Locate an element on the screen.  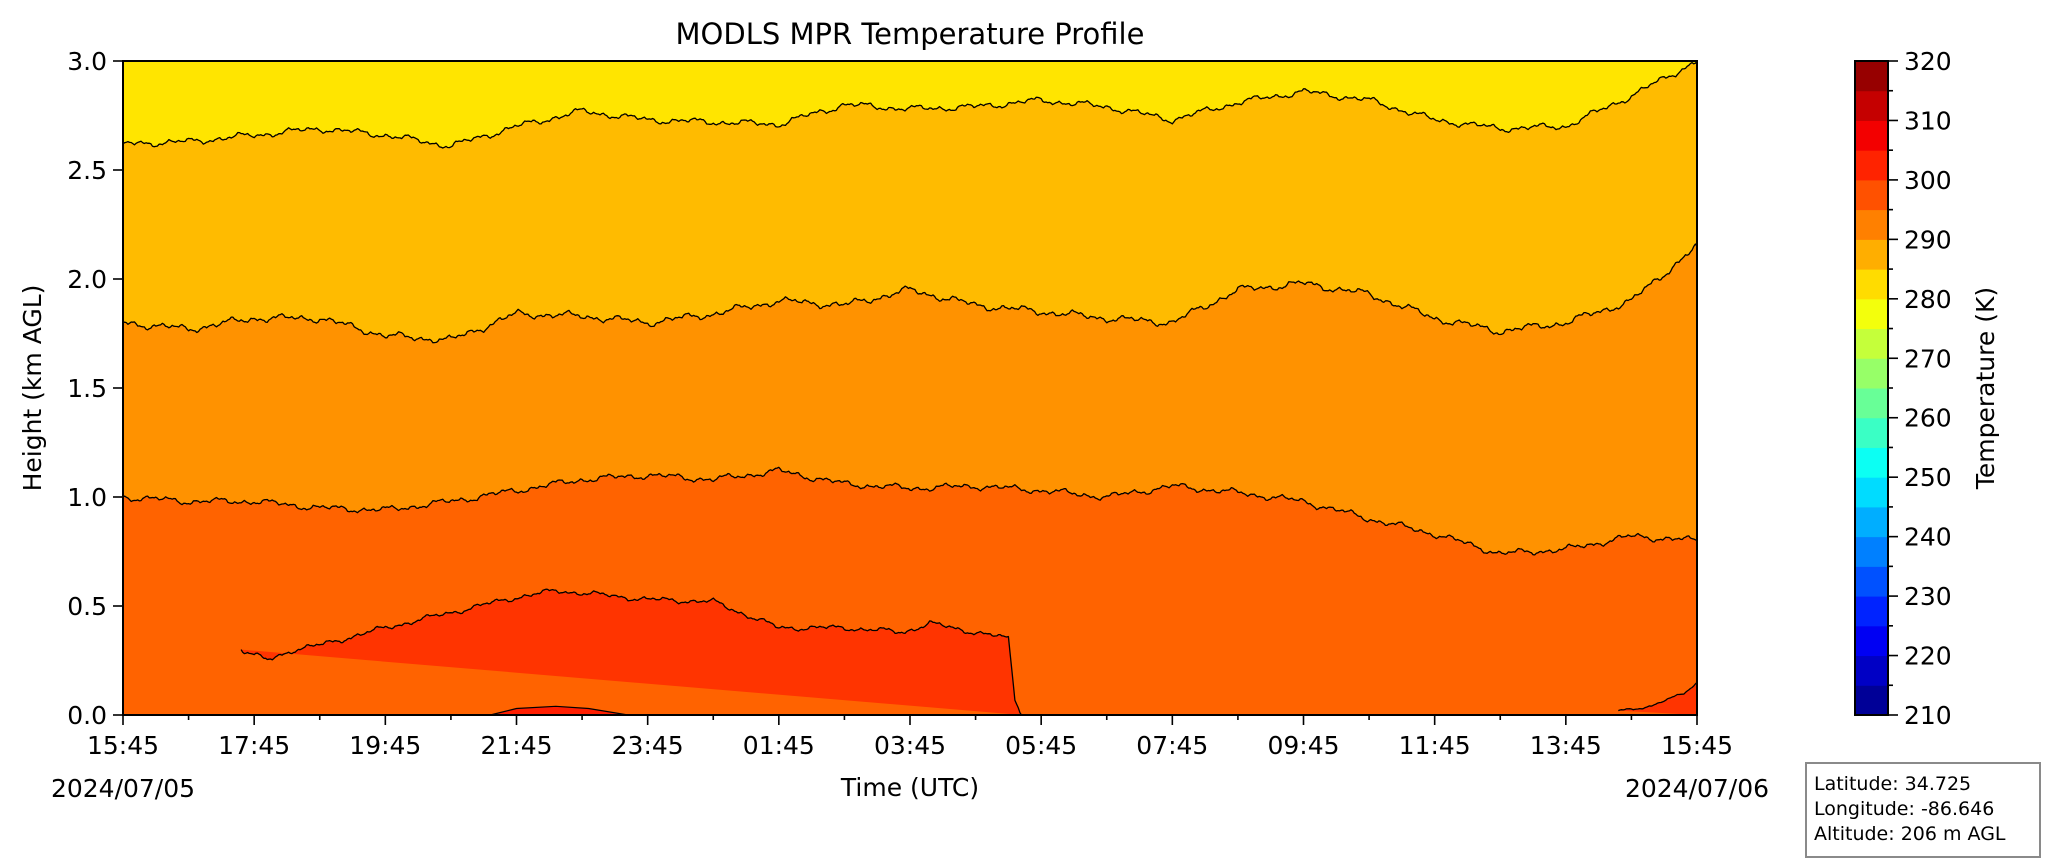
start-date-label: 2024/07/05 is located at coordinates (123, 788).